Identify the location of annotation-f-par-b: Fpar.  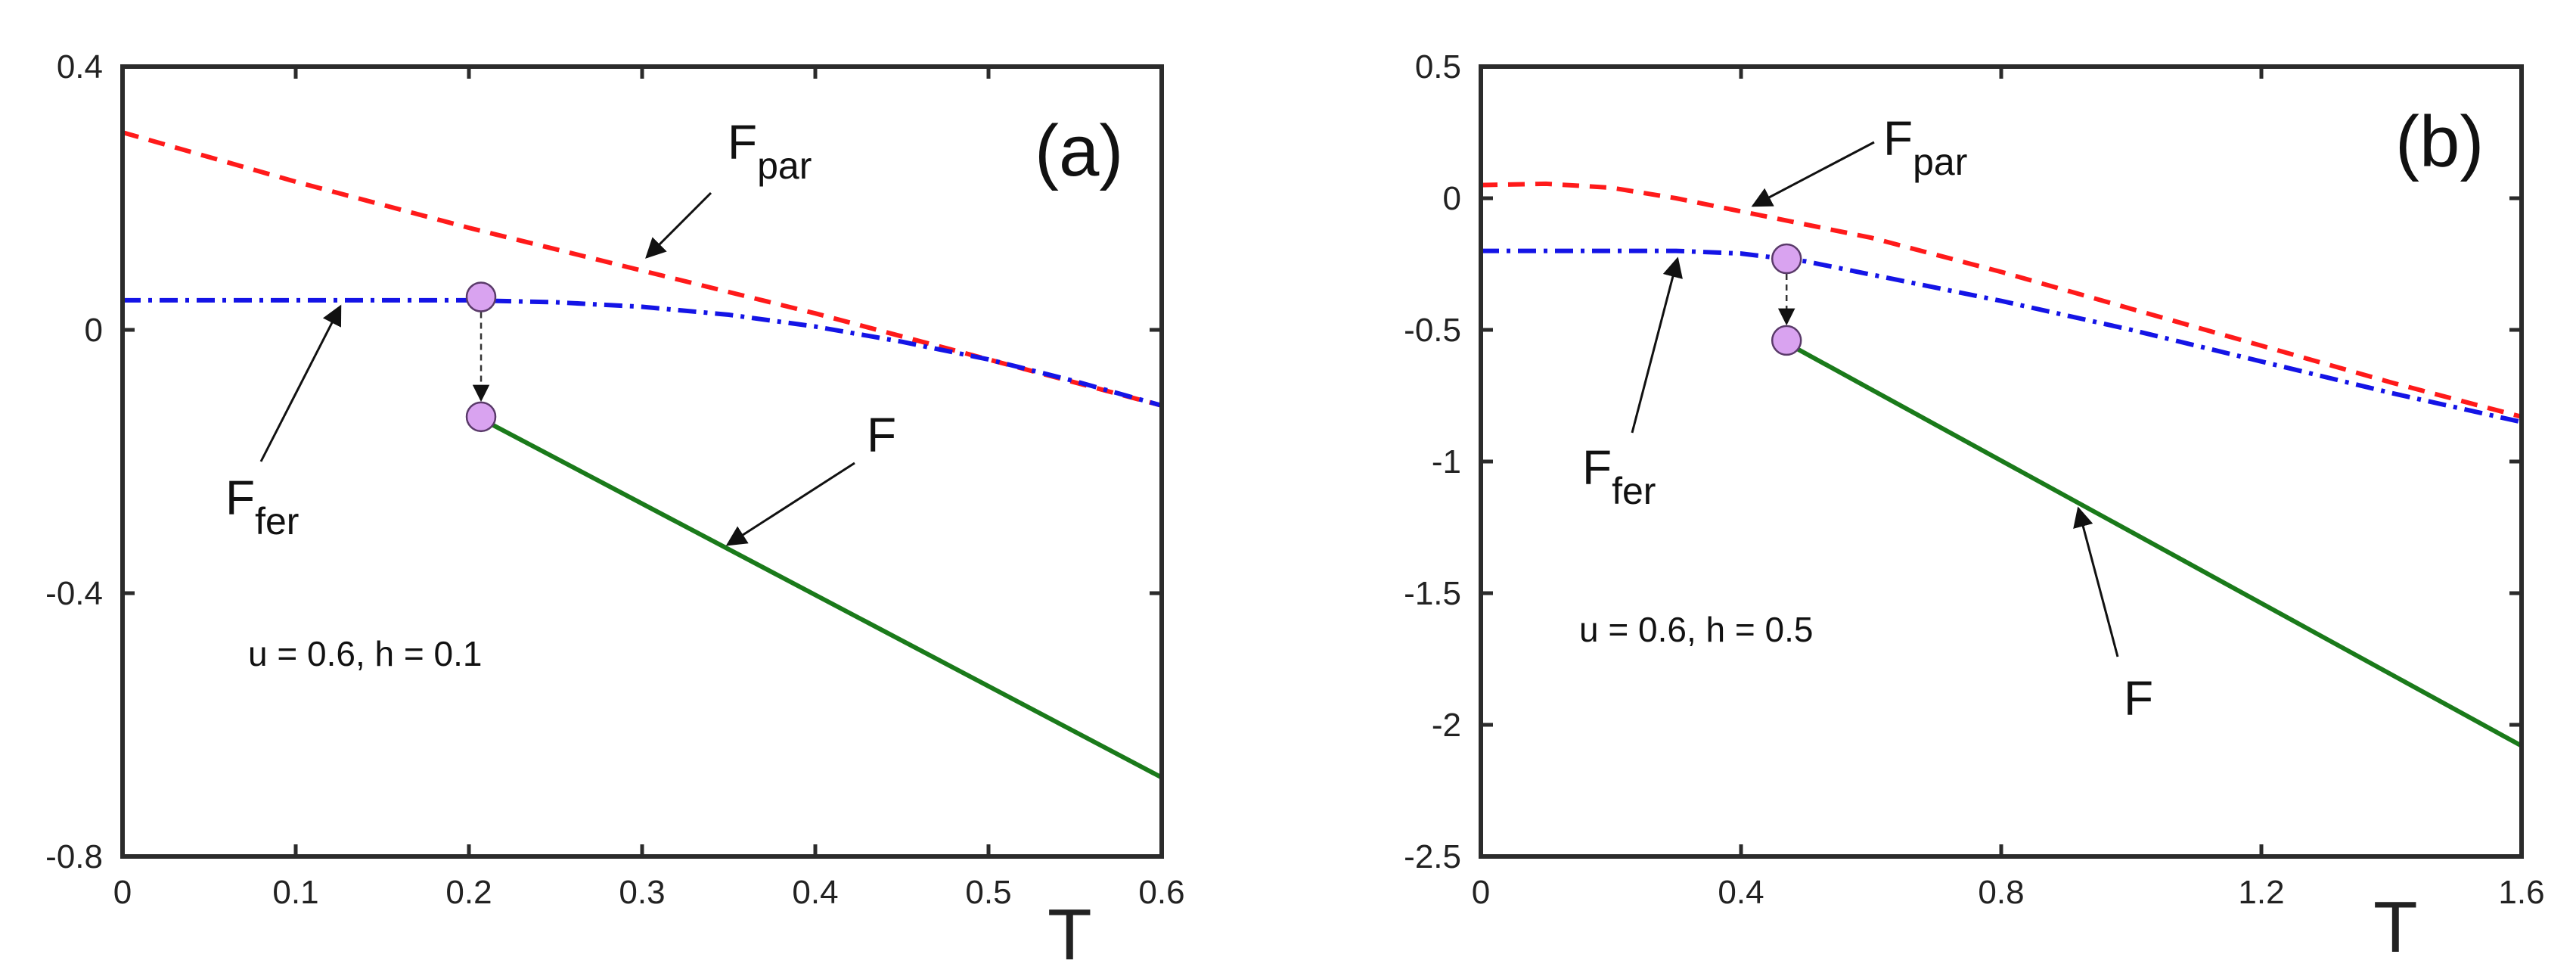
(1925, 147).